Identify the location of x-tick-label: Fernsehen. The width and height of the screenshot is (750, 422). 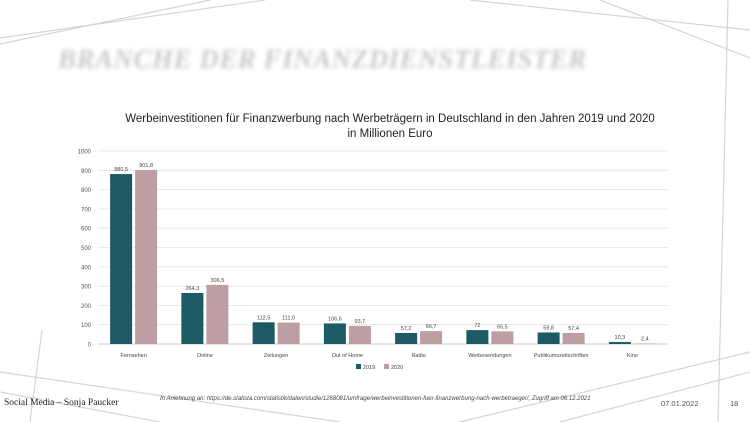
(133, 356).